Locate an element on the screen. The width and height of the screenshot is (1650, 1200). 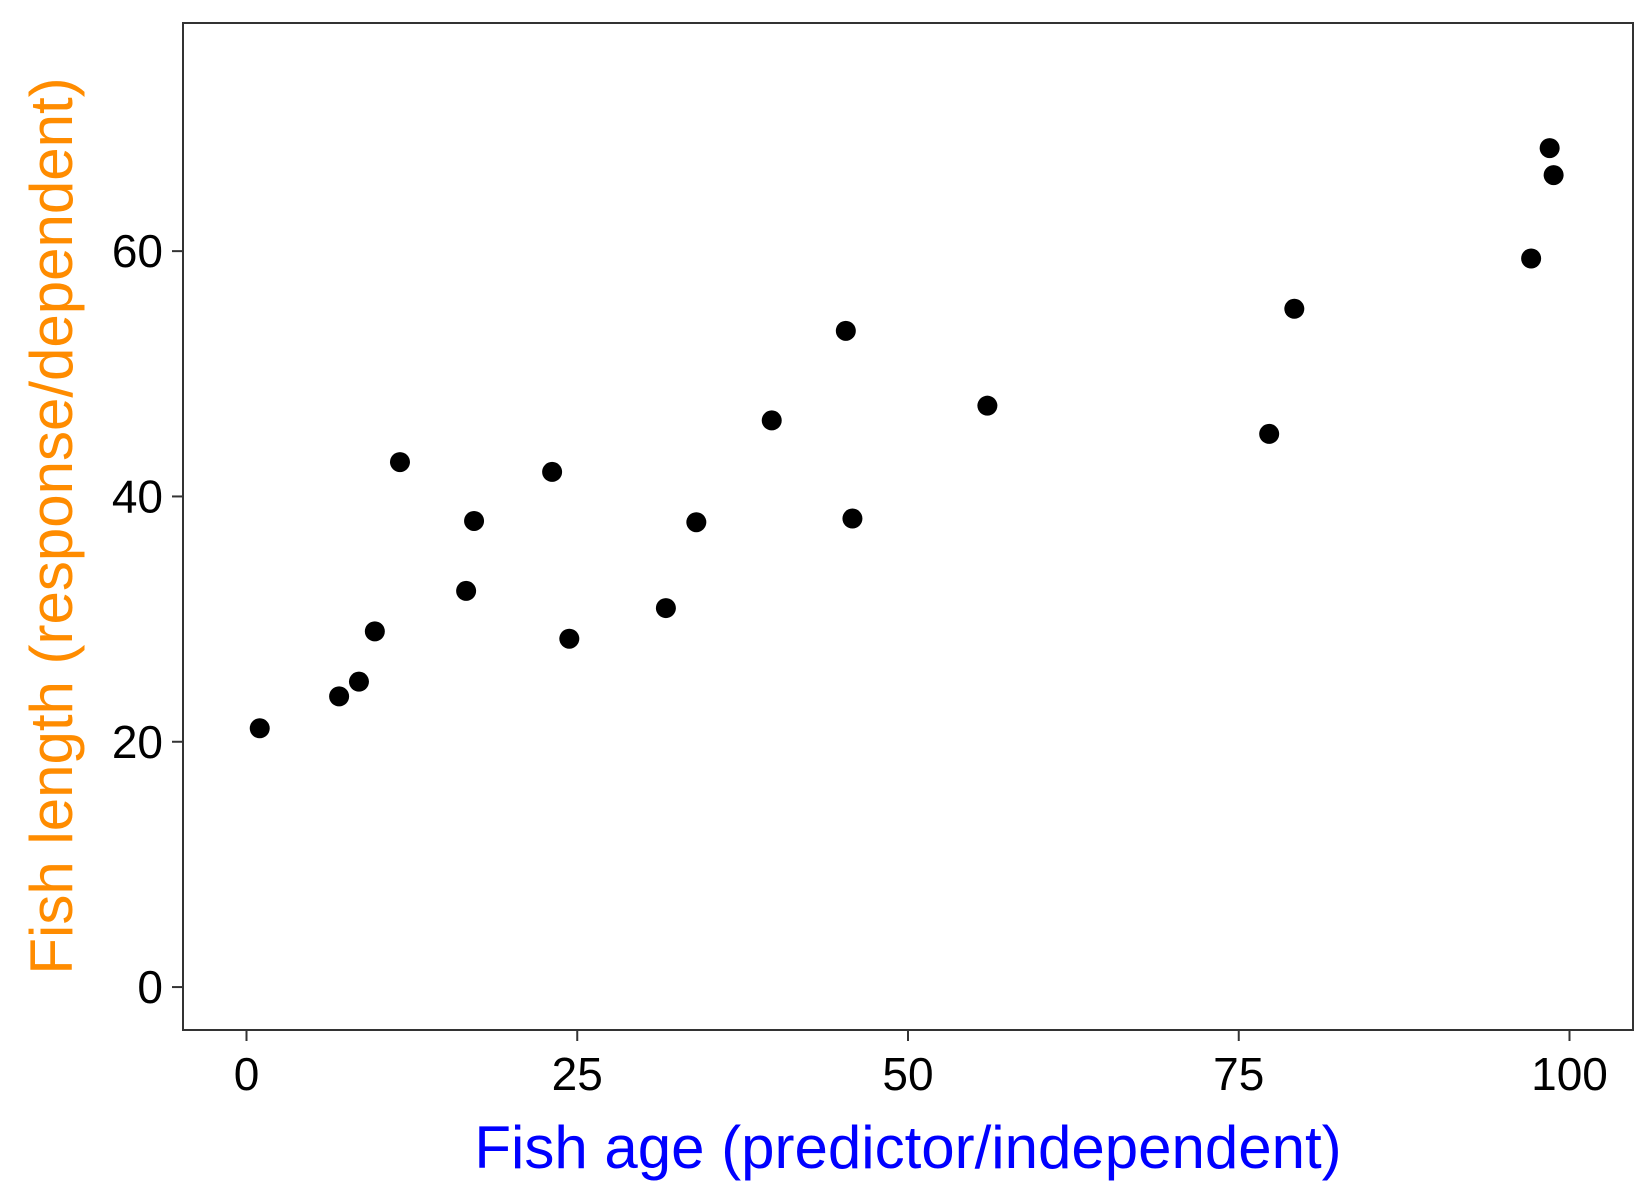
x-tick-label-50: 50 is located at coordinates (907, 1074).